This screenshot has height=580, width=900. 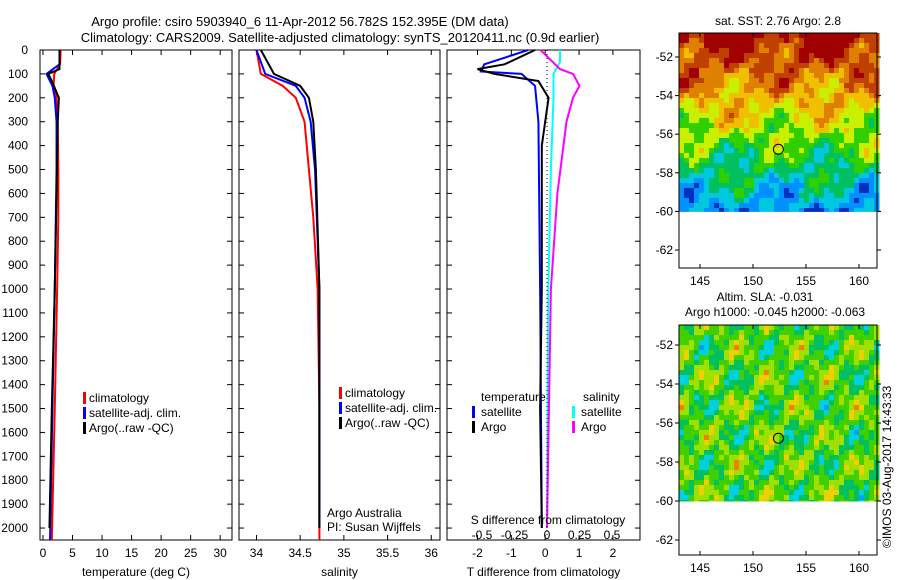 I want to click on series-line-t-satellite, so click(x=511, y=289).